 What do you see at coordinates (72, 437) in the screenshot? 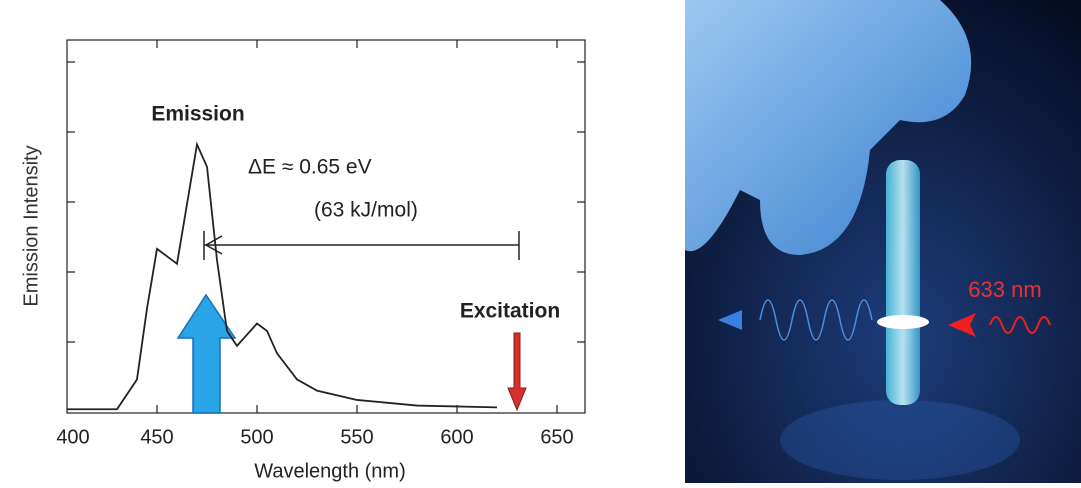
I see `x-tick-label: 400` at bounding box center [72, 437].